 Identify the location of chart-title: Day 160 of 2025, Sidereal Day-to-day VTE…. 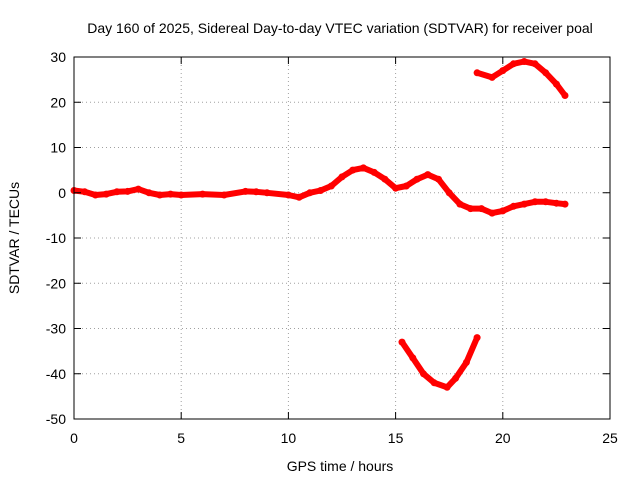
(340, 28).